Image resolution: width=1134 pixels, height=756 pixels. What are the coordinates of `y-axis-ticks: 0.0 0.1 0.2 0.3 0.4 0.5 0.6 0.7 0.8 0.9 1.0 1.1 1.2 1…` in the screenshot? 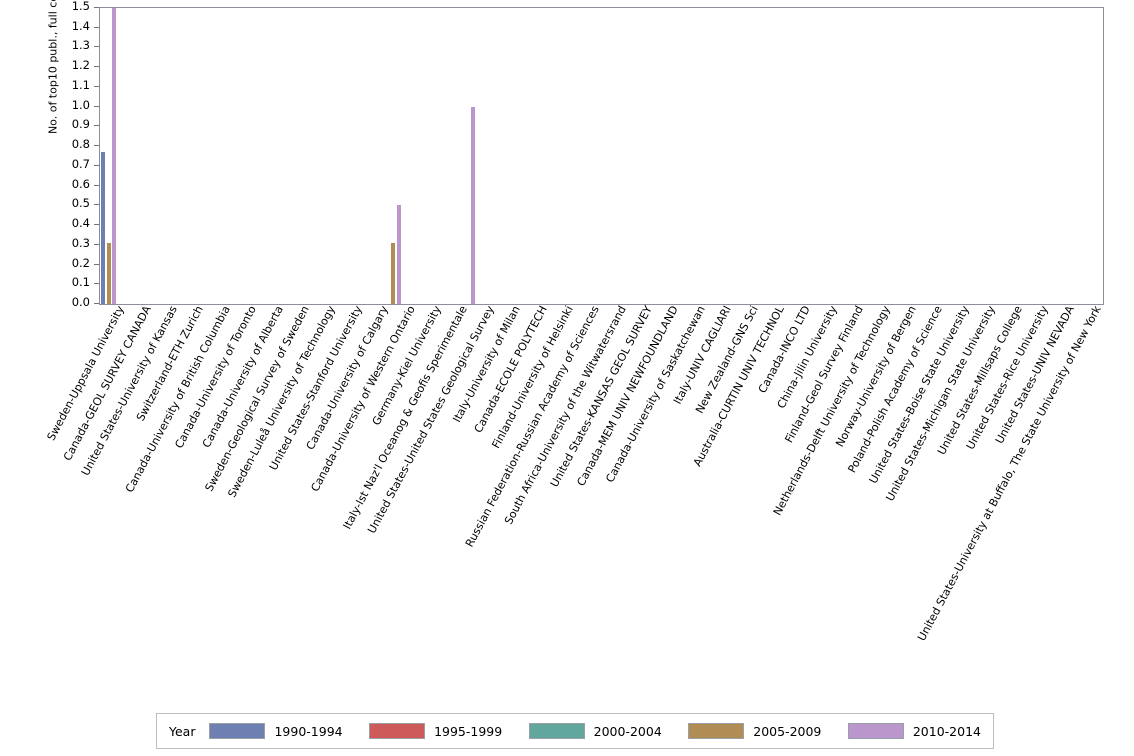 It's located at (49, 156).